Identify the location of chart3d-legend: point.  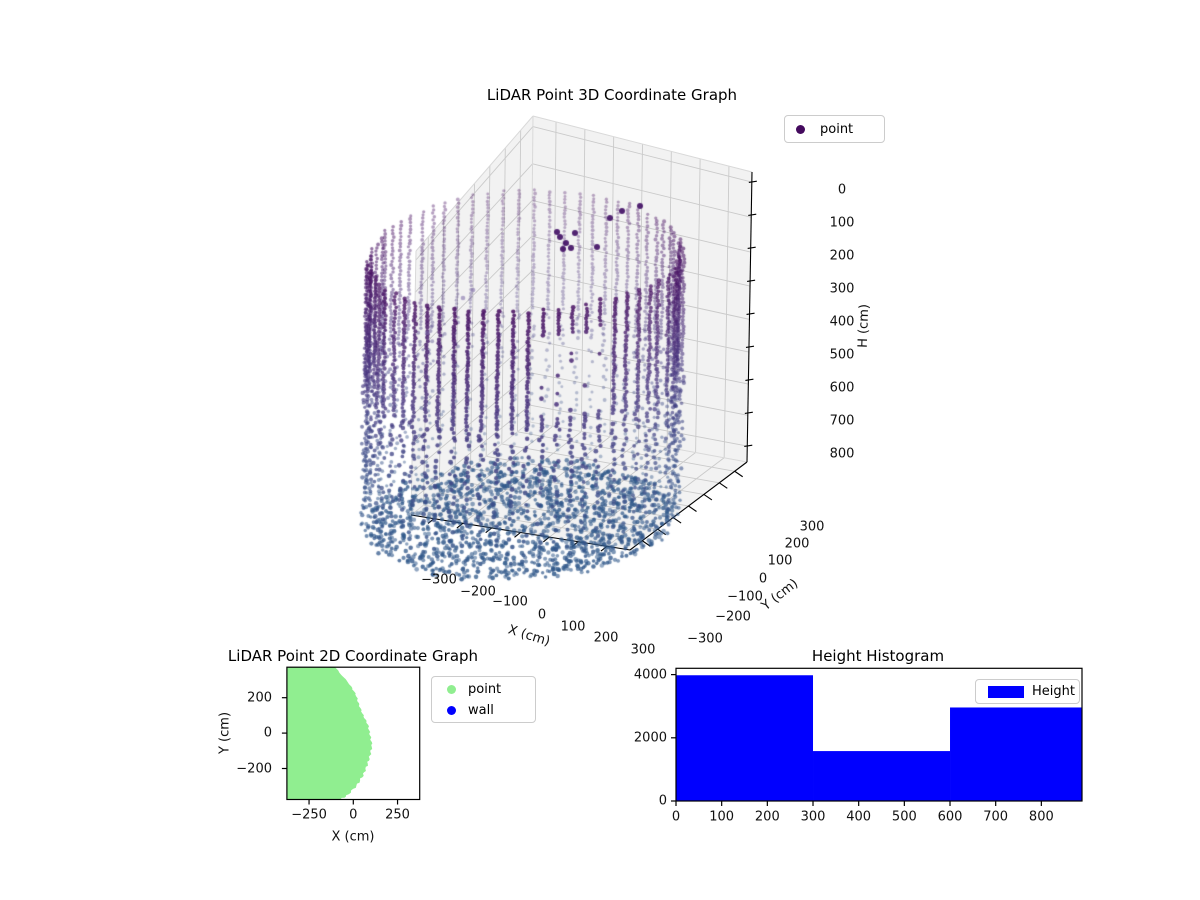
(834, 129).